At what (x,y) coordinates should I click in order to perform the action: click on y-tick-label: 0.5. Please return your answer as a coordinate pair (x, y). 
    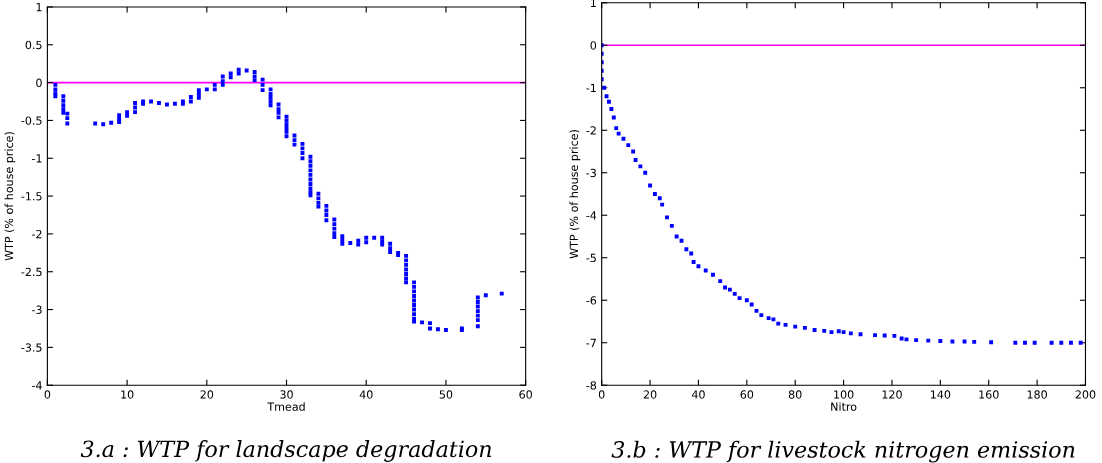
    Looking at the image, I should click on (33, 45).